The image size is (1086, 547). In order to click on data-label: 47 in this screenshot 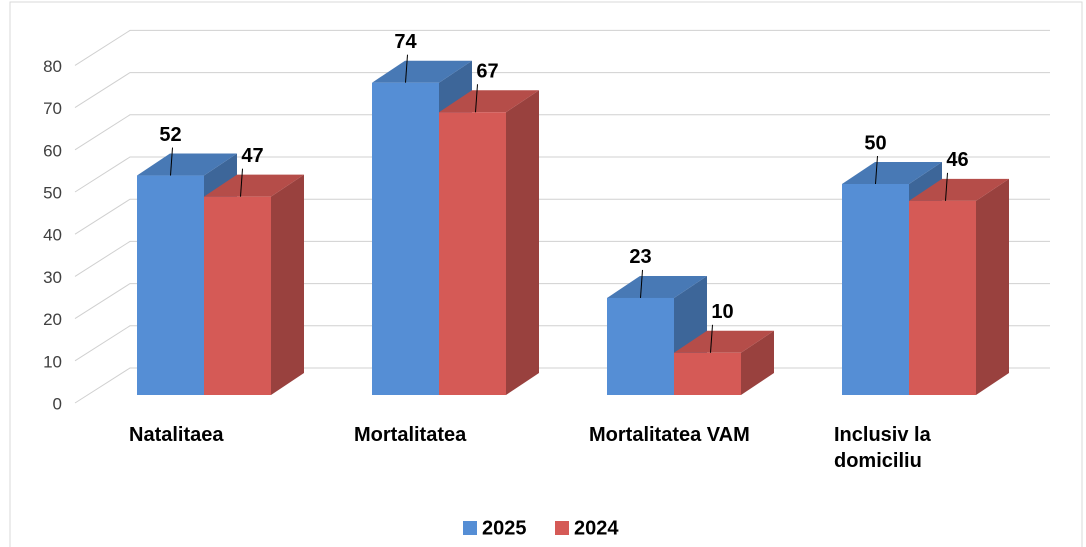, I will do `click(252, 156)`.